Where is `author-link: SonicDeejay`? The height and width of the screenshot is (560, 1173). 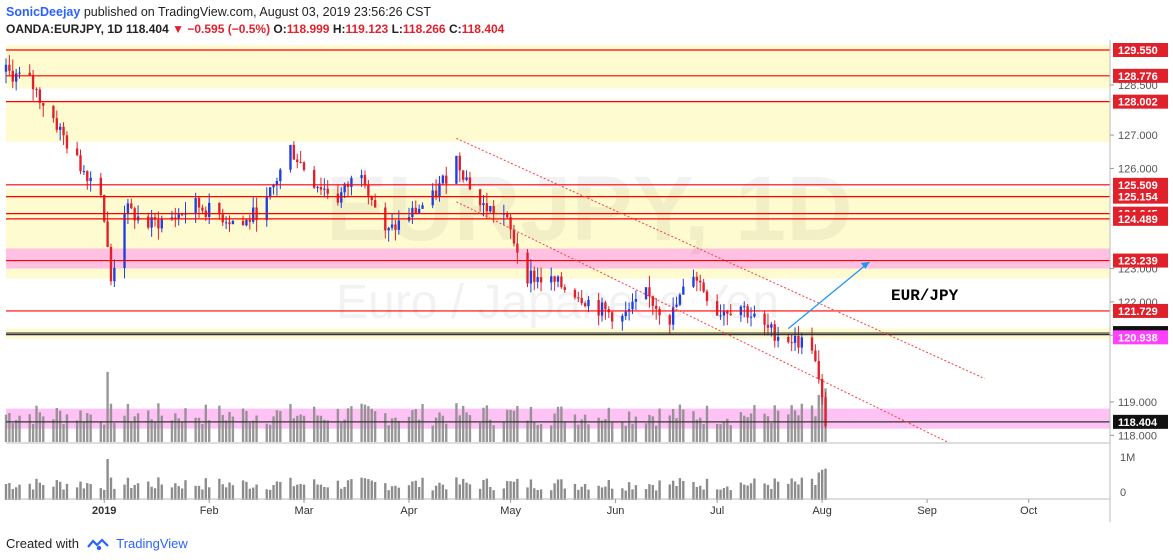 author-link: SonicDeejay is located at coordinates (43, 12).